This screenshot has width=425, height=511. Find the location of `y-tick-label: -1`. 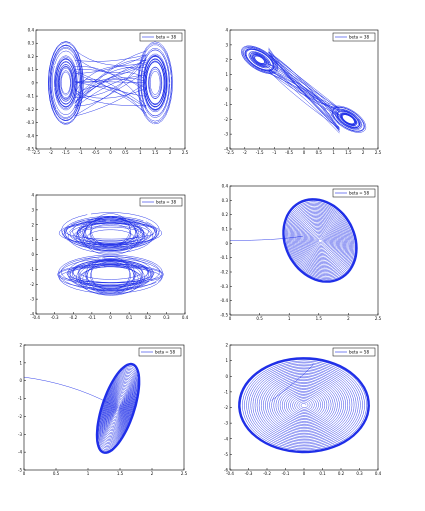

y-tick-label: -1 is located at coordinates (226, 104).